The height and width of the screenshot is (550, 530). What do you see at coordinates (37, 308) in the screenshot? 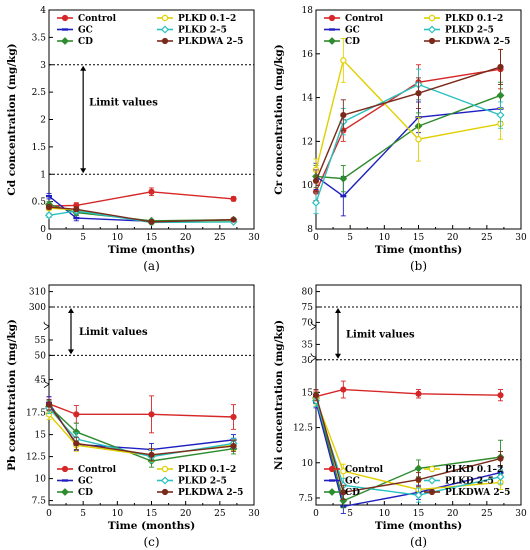
I see `y-tick-label: 300` at bounding box center [37, 308].